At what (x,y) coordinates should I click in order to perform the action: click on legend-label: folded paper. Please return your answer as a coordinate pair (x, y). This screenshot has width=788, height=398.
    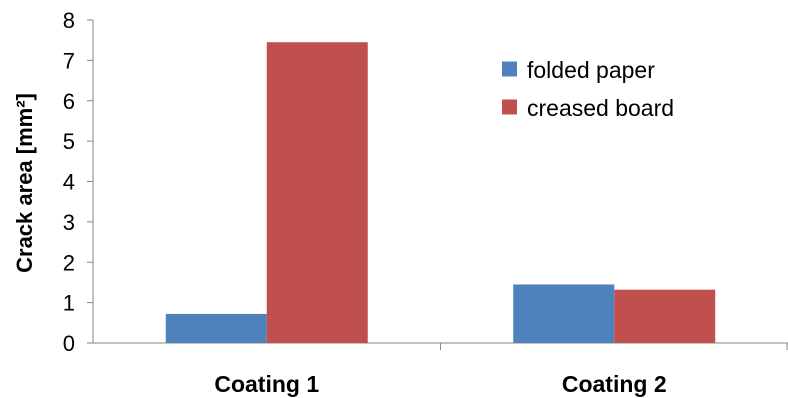
    Looking at the image, I should click on (591, 70).